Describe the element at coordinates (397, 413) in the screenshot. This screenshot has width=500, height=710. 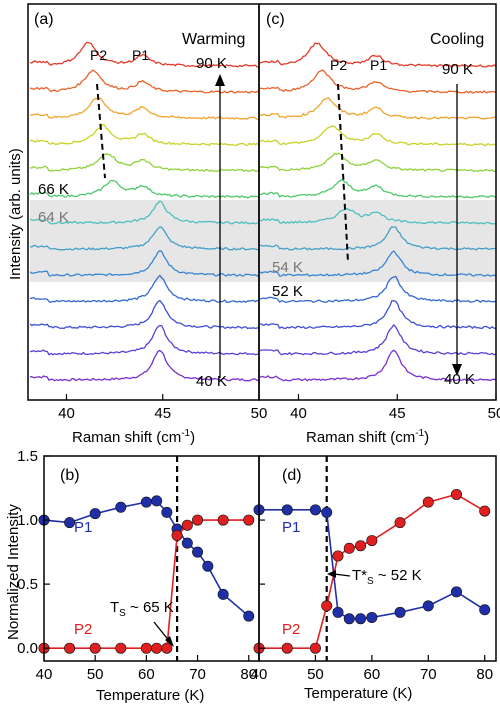
I see `x-tick-label-45: 45` at that location.